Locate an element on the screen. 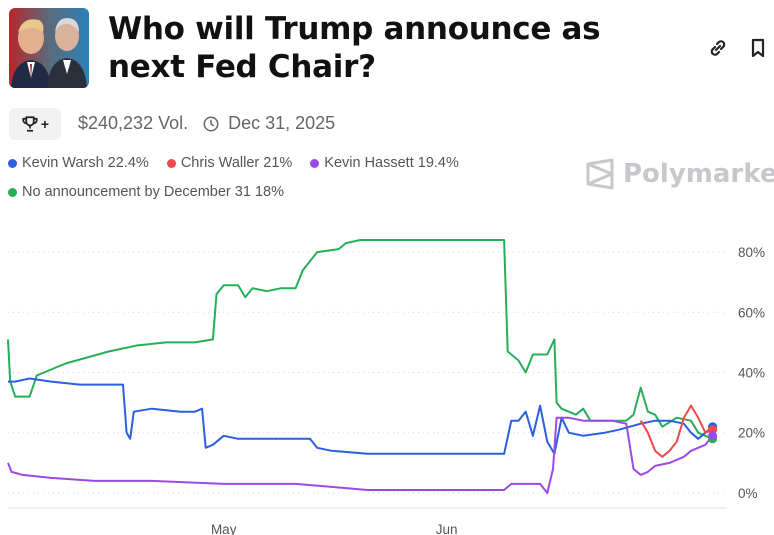 The image size is (774, 535). clock-icon is located at coordinates (211, 123).